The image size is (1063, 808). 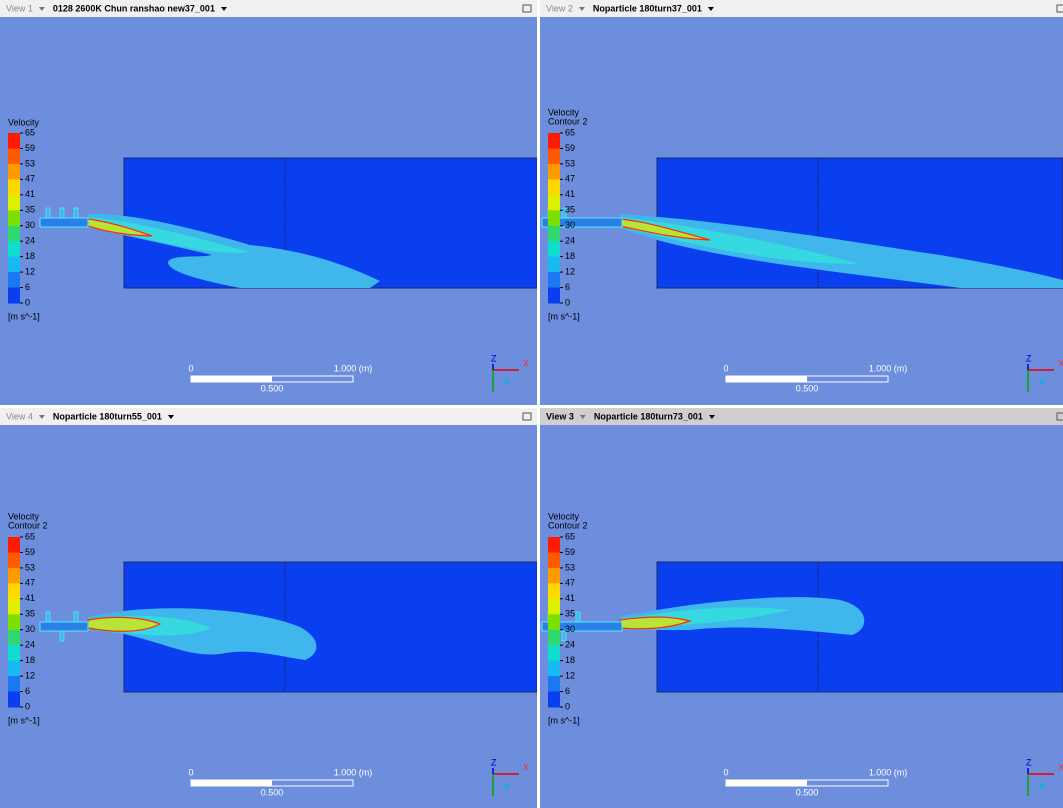 I want to click on plume-core, so click(x=655, y=623).